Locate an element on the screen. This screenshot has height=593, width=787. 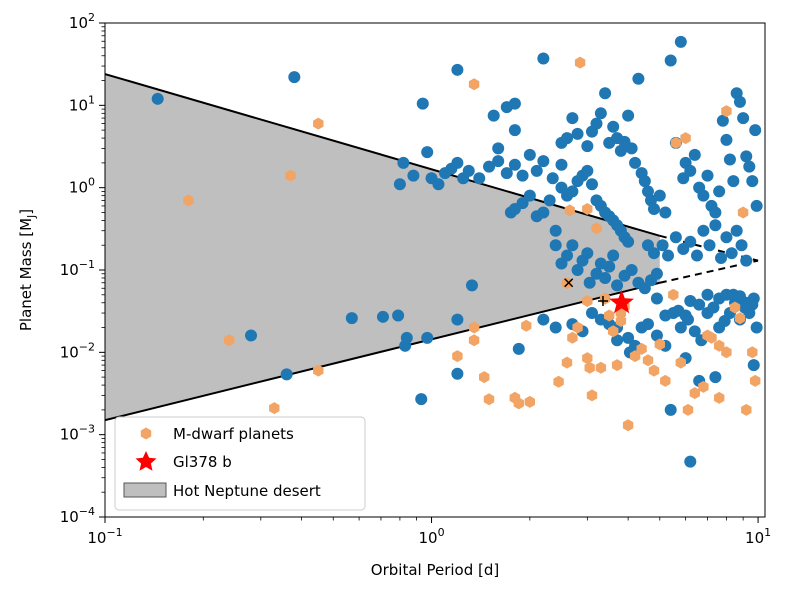
legend-item-desert: Hot Neptune desert is located at coordinates (222, 491).